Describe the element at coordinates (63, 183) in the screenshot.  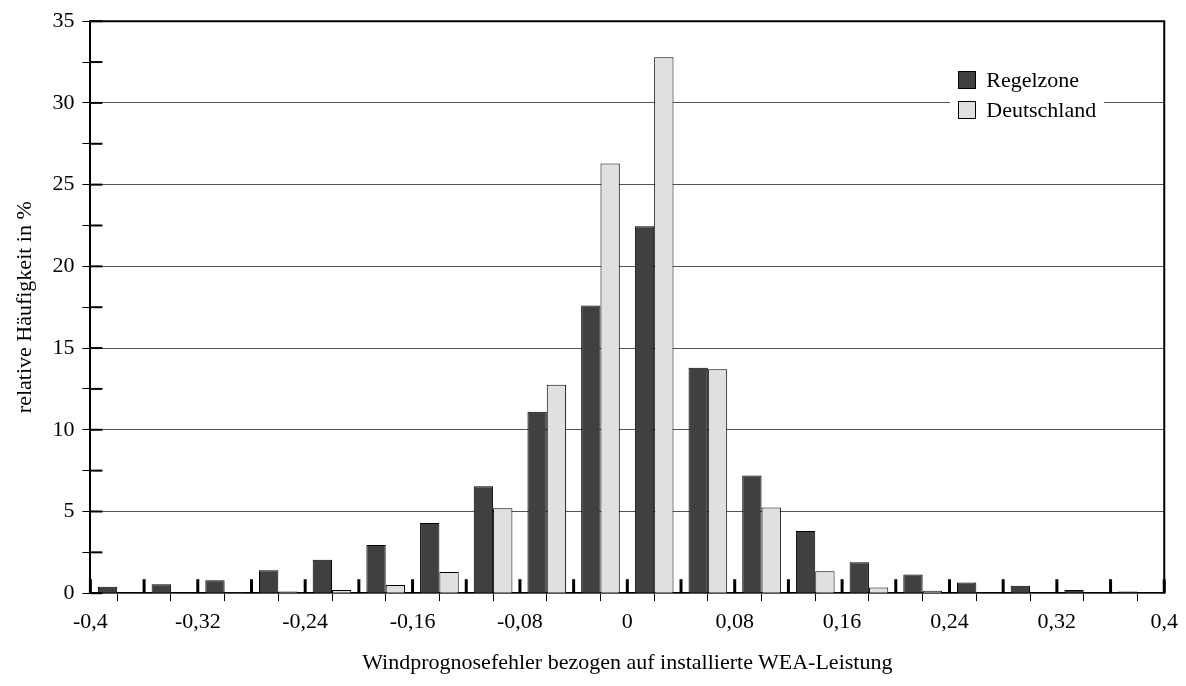
I see `y-tick-label: 25` at that location.